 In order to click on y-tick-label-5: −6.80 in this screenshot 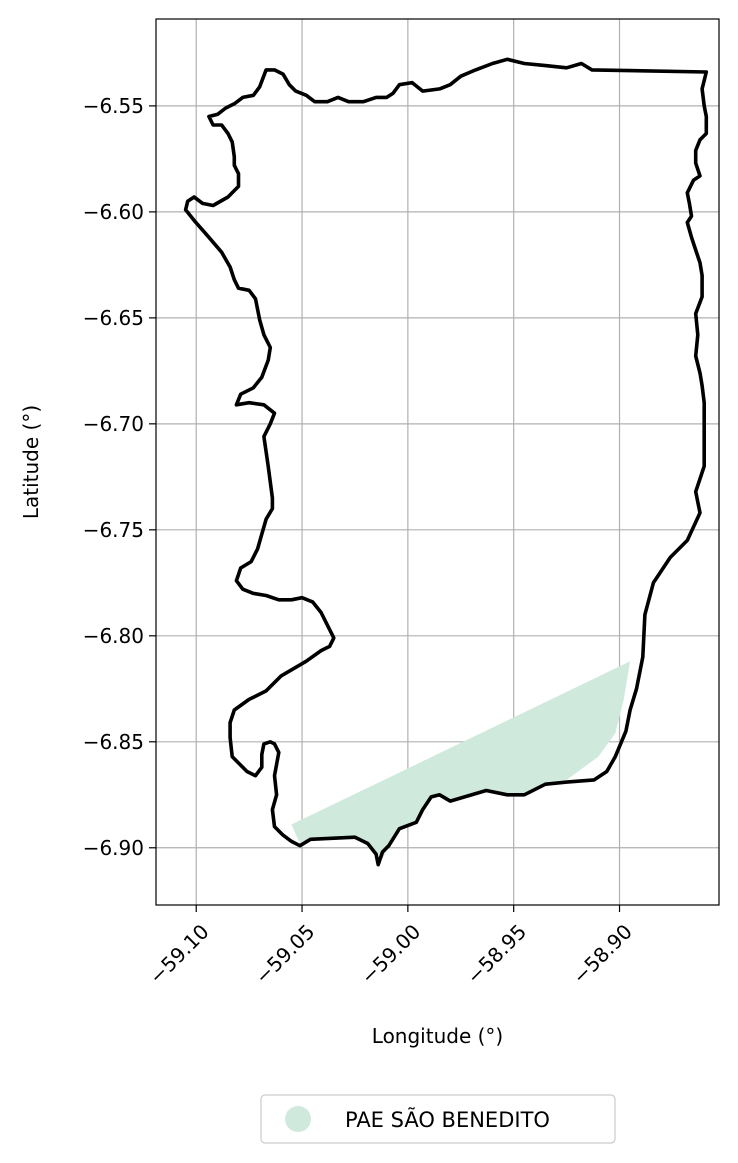, I will do `click(113, 636)`.